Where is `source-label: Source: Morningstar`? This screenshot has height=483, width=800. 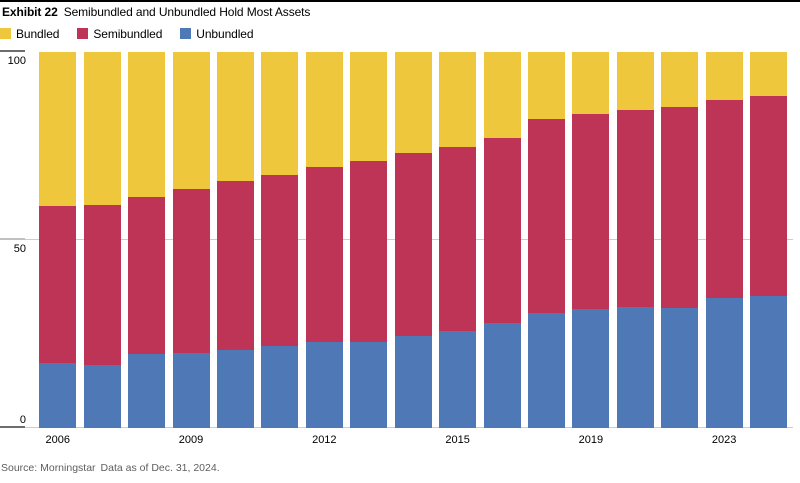 source-label: Source: Morningstar is located at coordinates (48, 468).